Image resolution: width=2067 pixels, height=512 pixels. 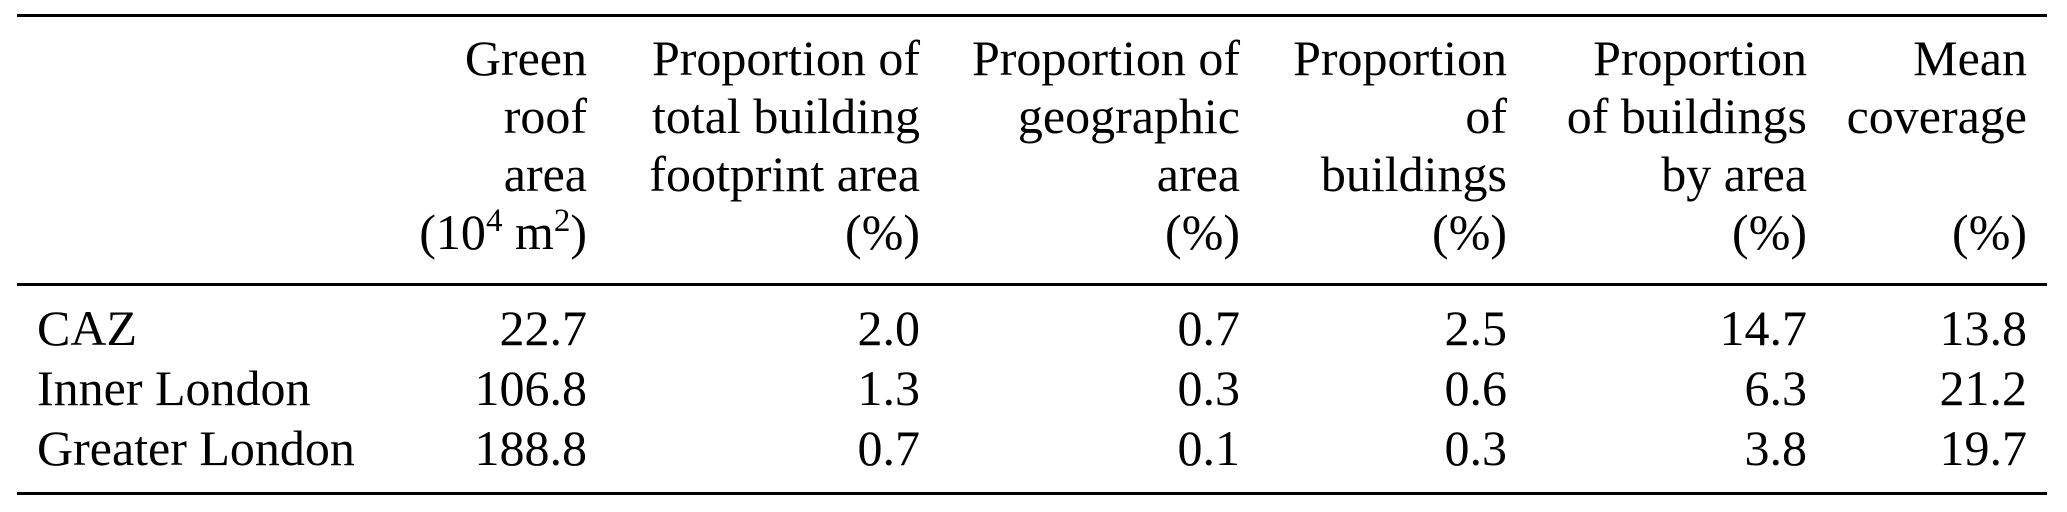 I want to click on header-line: total building, so click(x=763, y=116).